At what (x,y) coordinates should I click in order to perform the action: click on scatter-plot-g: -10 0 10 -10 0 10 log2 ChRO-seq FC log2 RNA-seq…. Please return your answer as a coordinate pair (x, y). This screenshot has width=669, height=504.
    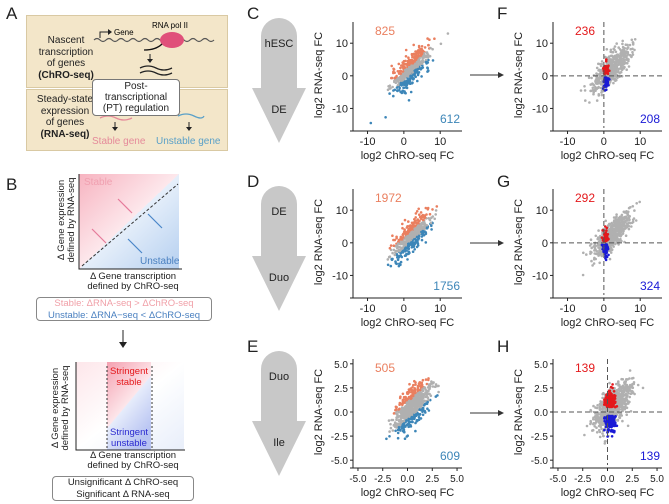
    Looking at the image, I should click on (587, 259).